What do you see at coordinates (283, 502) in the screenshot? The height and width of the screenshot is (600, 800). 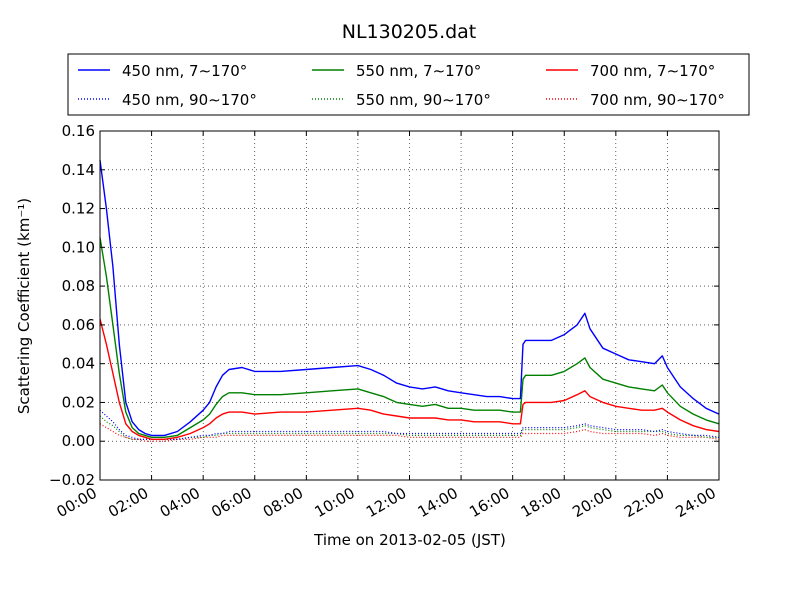 I see `x-tick-label: 08:00` at bounding box center [283, 502].